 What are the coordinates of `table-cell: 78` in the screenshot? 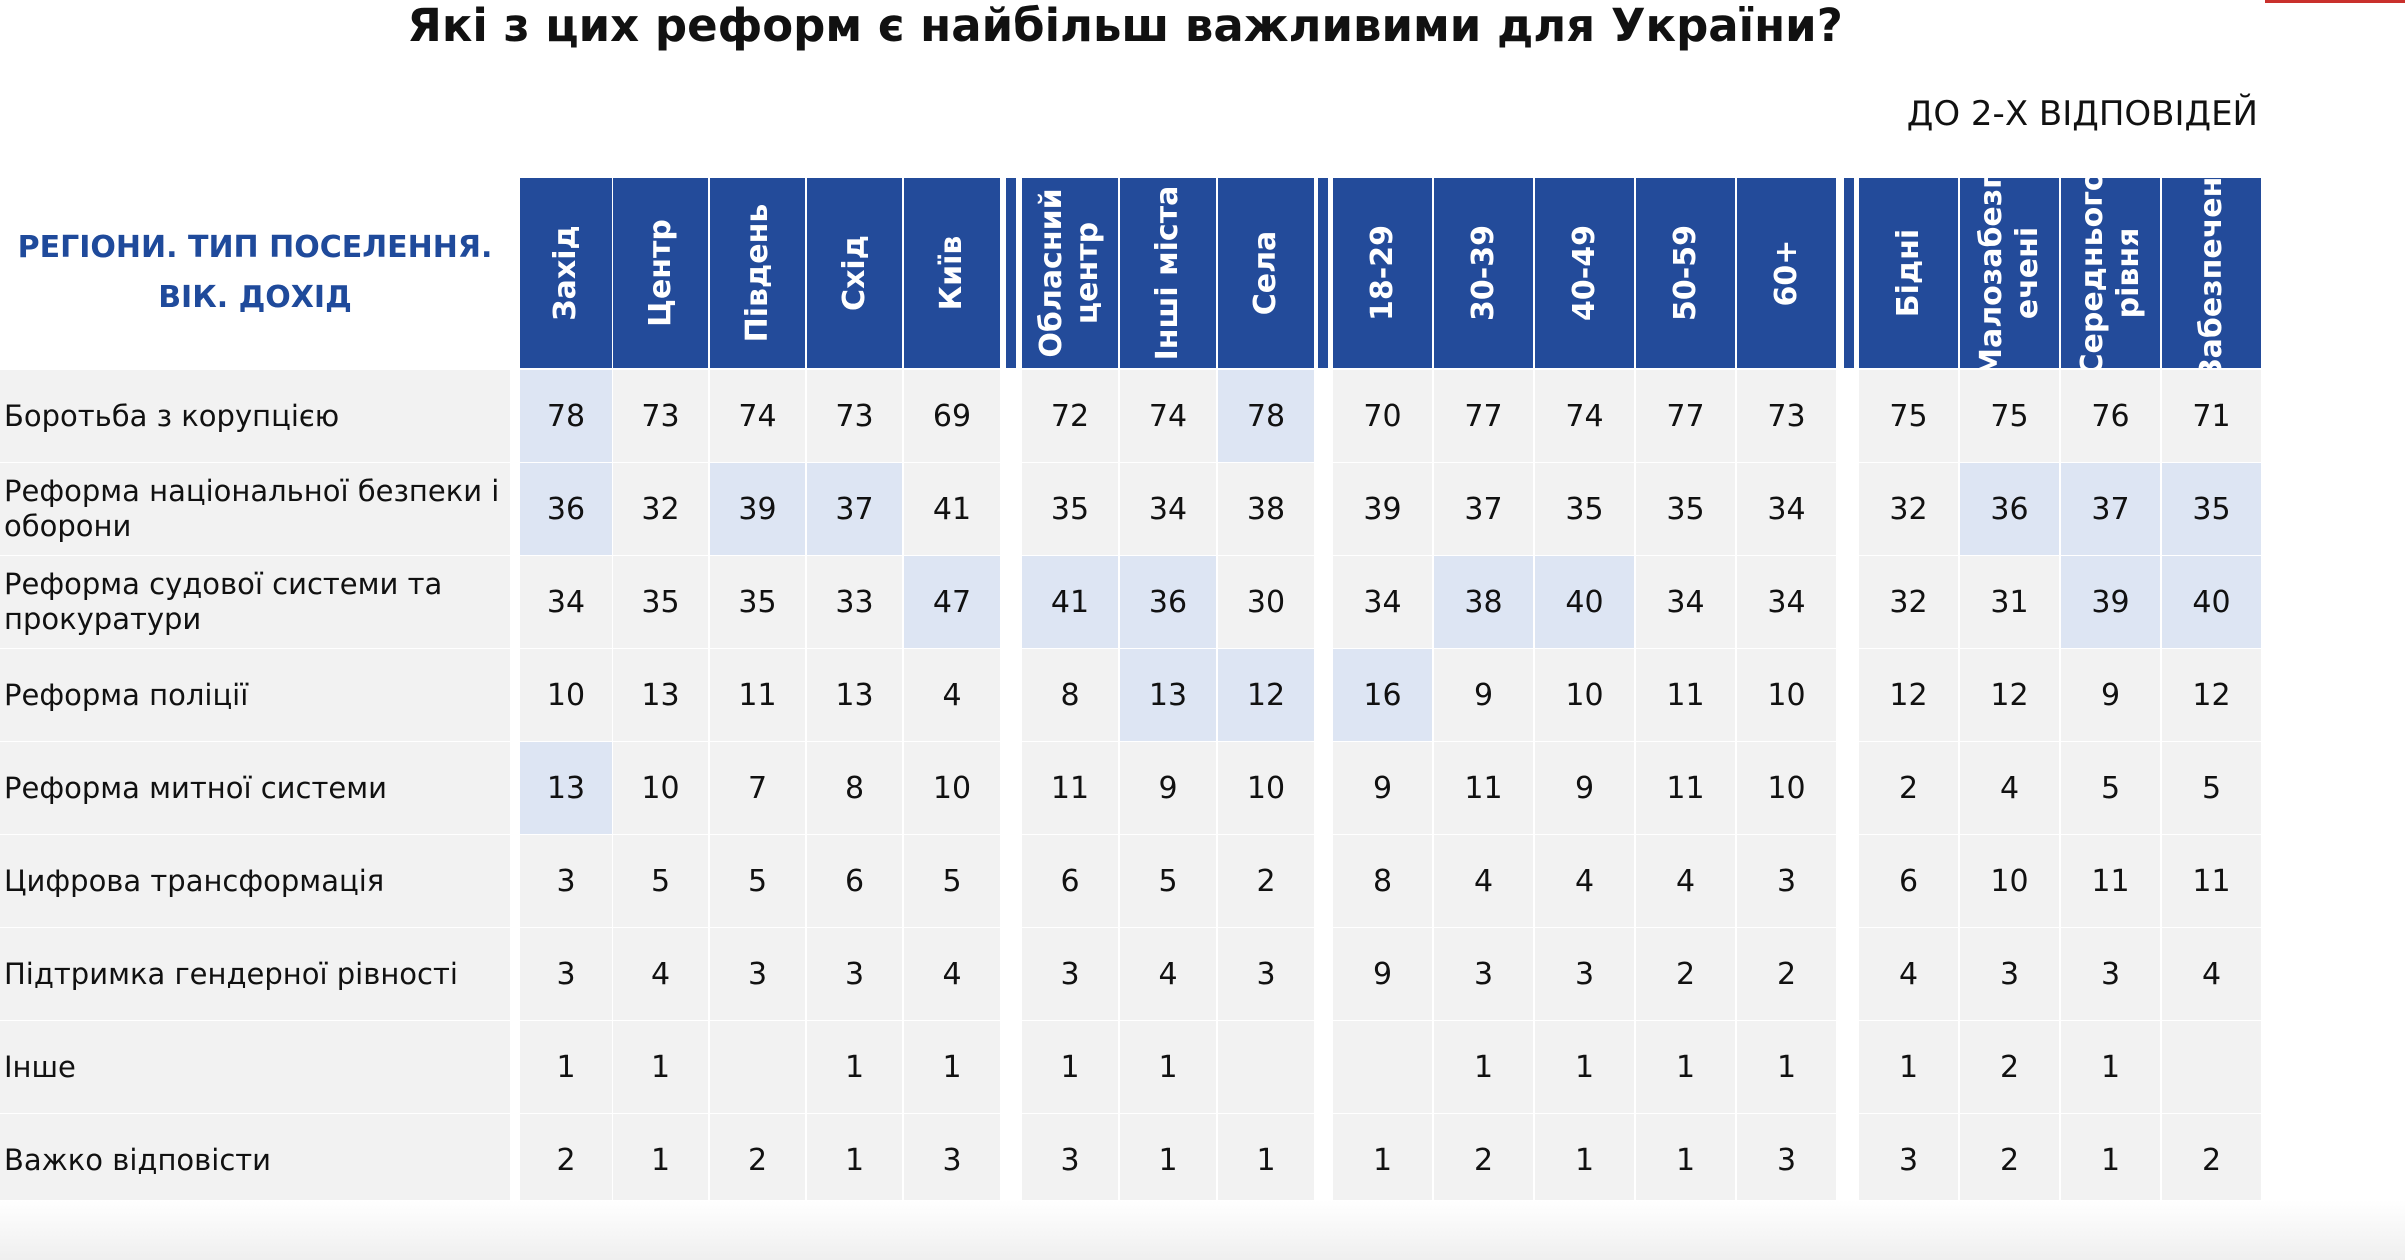 It's located at (566, 416).